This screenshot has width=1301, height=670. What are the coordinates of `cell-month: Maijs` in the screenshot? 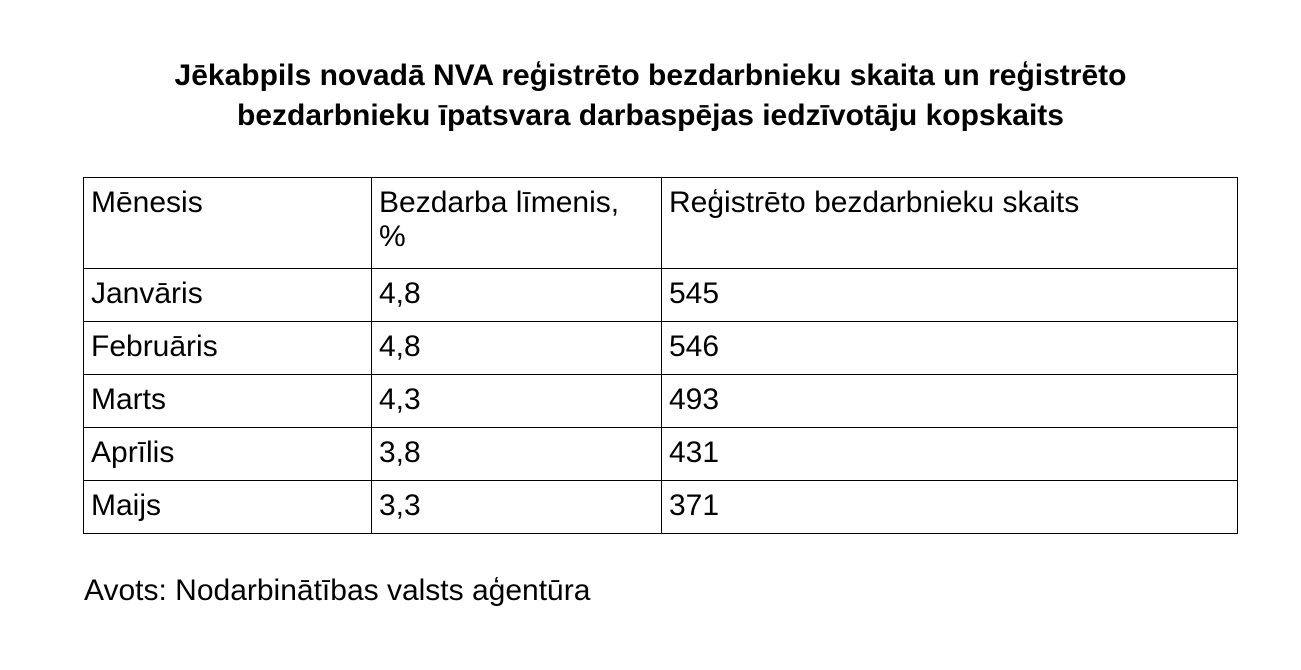 It's located at (227, 507).